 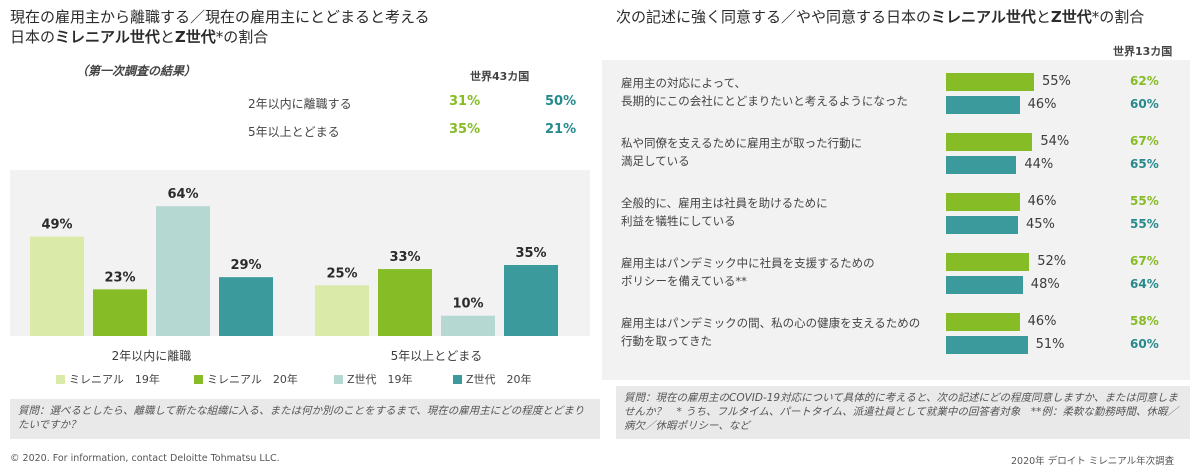 I want to click on legend-label-mil19: ミレニアル 19年, so click(x=114, y=379).